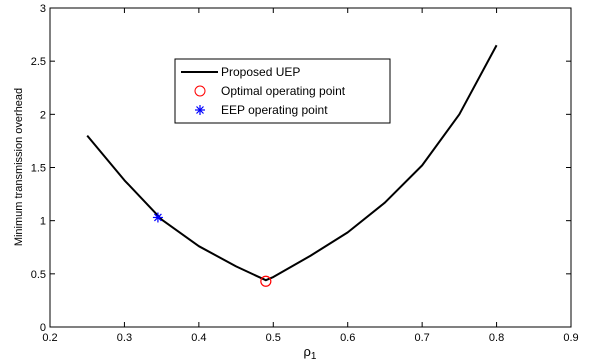 This screenshot has height=362, width=607. What do you see at coordinates (200, 91) in the screenshot?
I see `legend-marker-optimal` at bounding box center [200, 91].